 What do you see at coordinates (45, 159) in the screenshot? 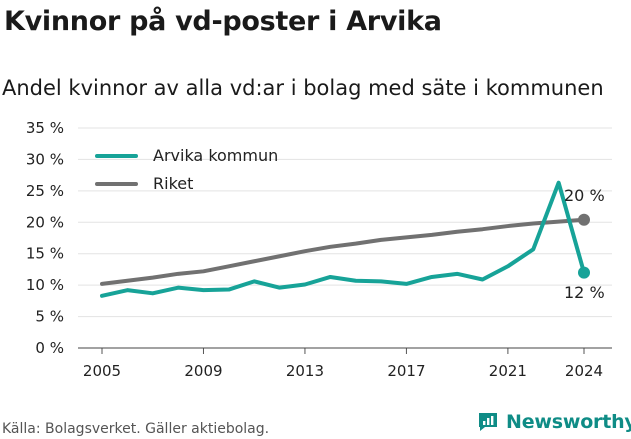
I see `y-tick-label: 30 %` at bounding box center [45, 159].